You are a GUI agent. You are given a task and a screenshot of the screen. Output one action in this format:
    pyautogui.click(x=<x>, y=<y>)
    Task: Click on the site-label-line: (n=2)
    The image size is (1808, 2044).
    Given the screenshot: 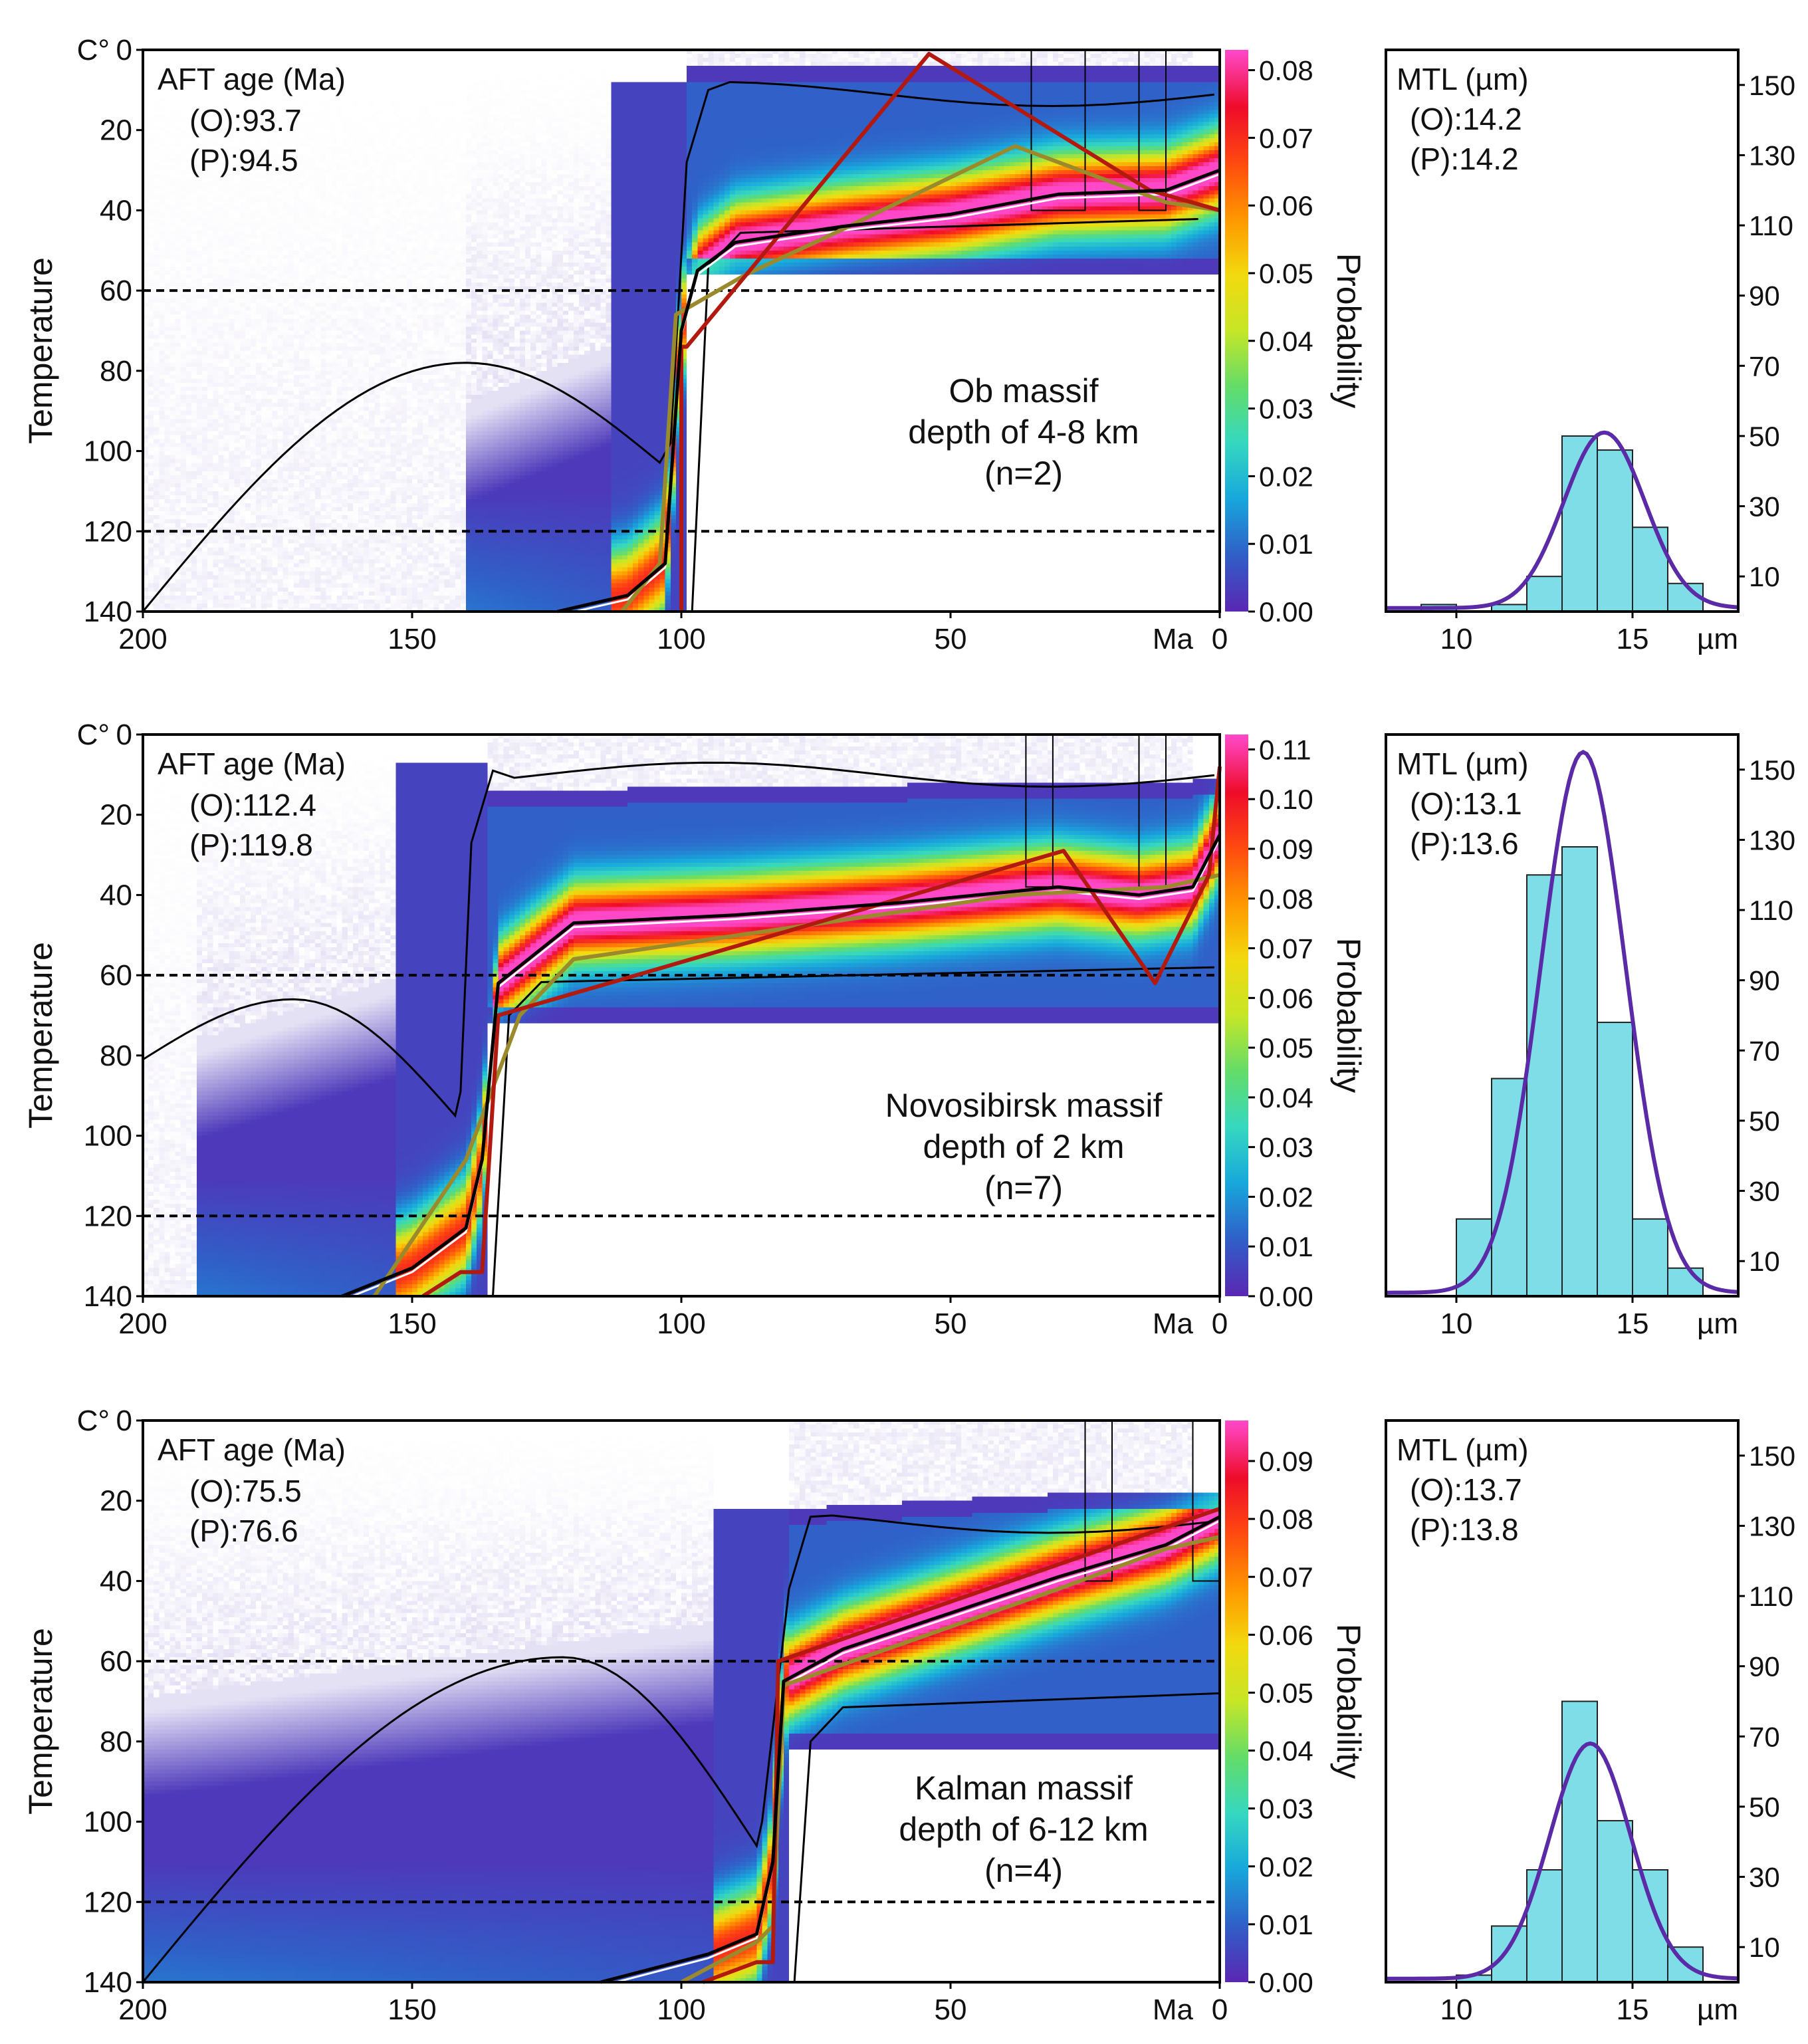 What is the action you would take?
    pyautogui.click(x=1023, y=473)
    